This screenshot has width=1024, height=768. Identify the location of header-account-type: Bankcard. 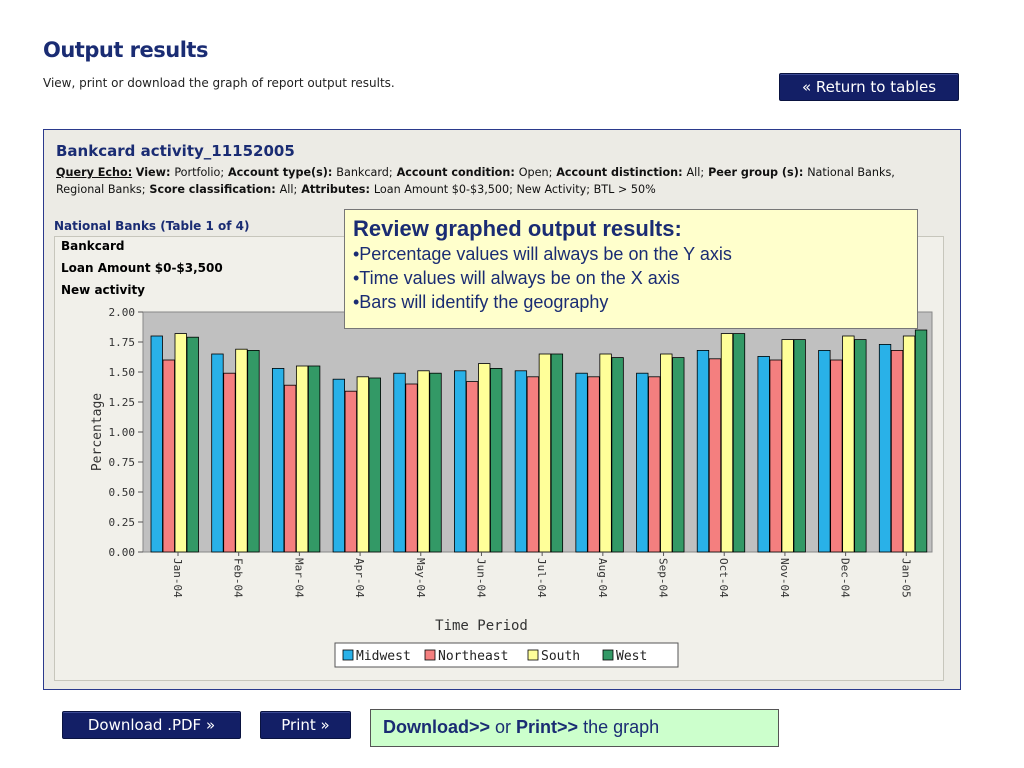
(93, 246).